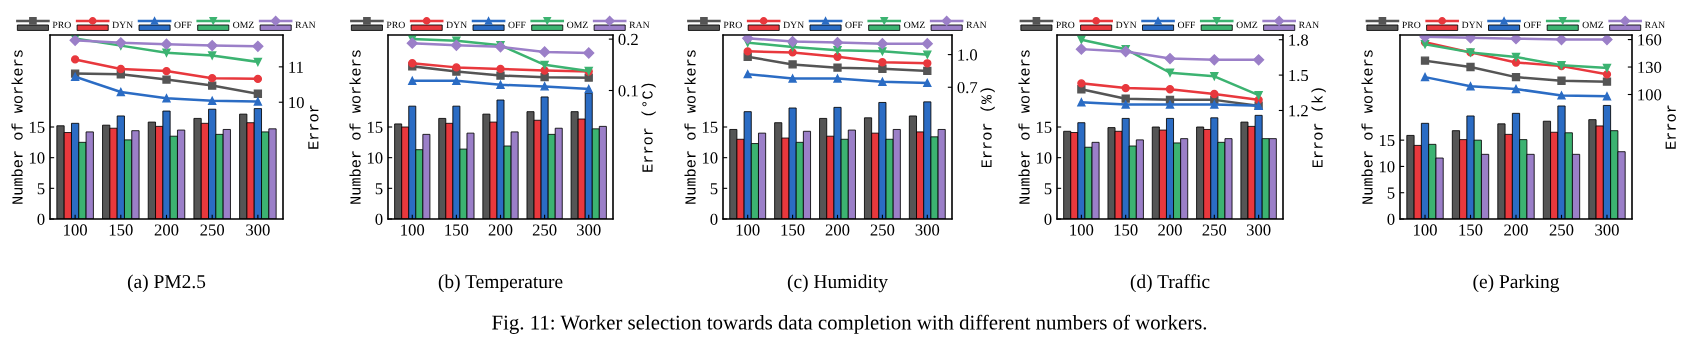 This screenshot has height=345, width=1699. I want to click on text: (e) Parking, so click(1516, 283).